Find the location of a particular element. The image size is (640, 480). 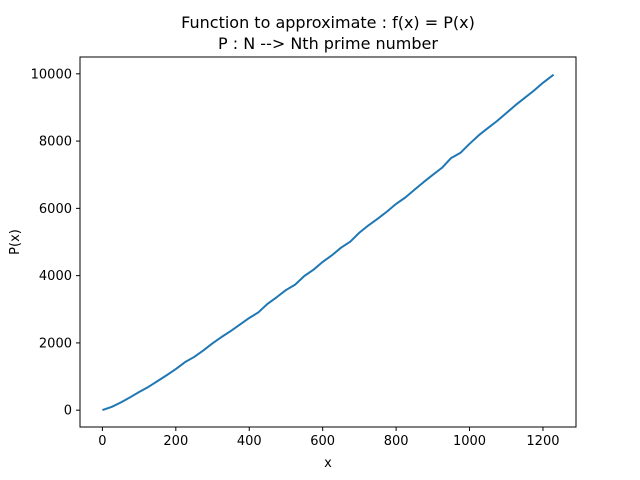

x-axis-label: x is located at coordinates (328, 463).